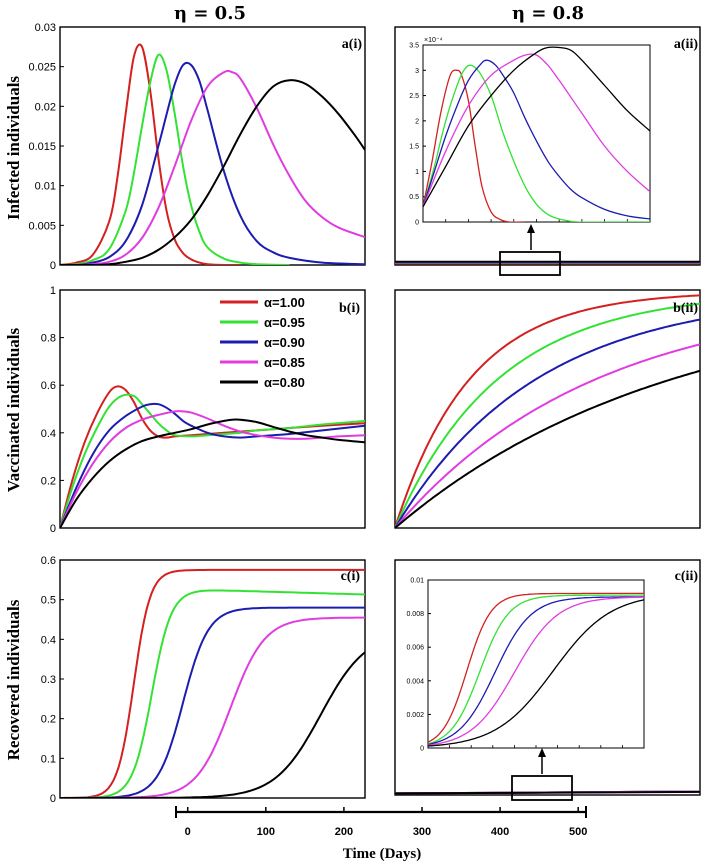  I want to click on y-multiplier: ×10⁻⁴, so click(433, 40).